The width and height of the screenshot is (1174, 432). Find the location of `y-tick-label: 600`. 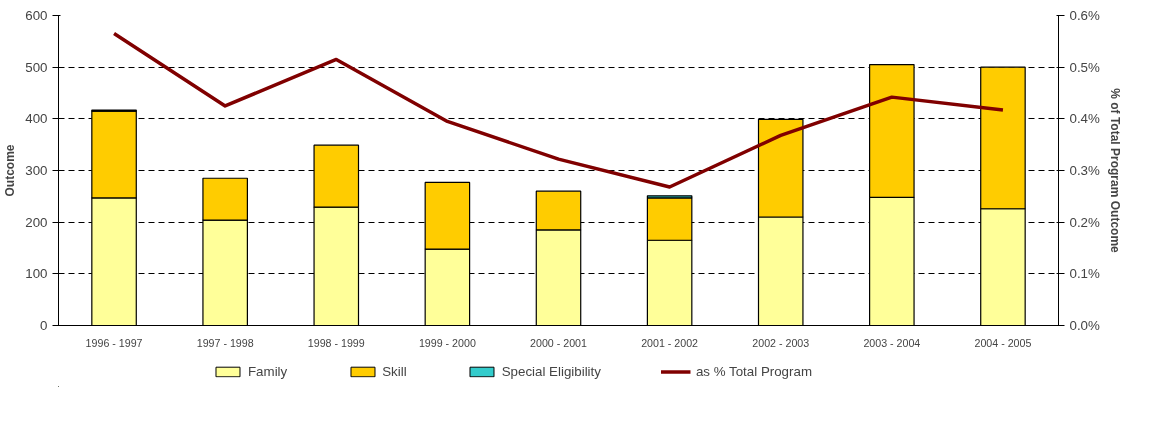

y-tick-label: 600 is located at coordinates (36, 15).